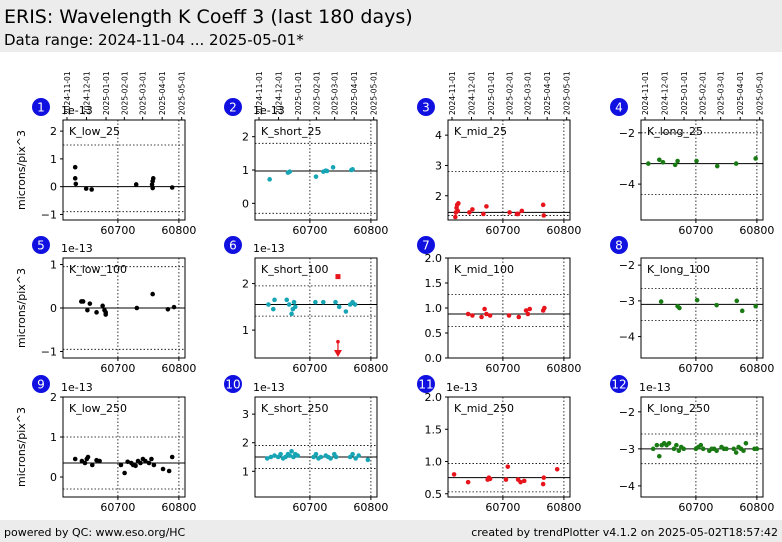  Describe the element at coordinates (245, 414) in the screenshot. I see `y-tick-label: 3` at that location.